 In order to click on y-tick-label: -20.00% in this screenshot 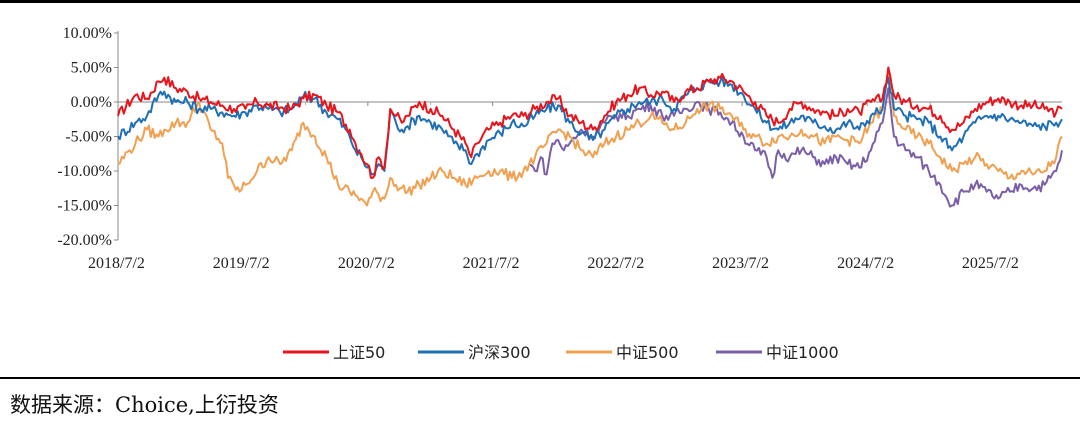, I will do `click(84, 240)`.